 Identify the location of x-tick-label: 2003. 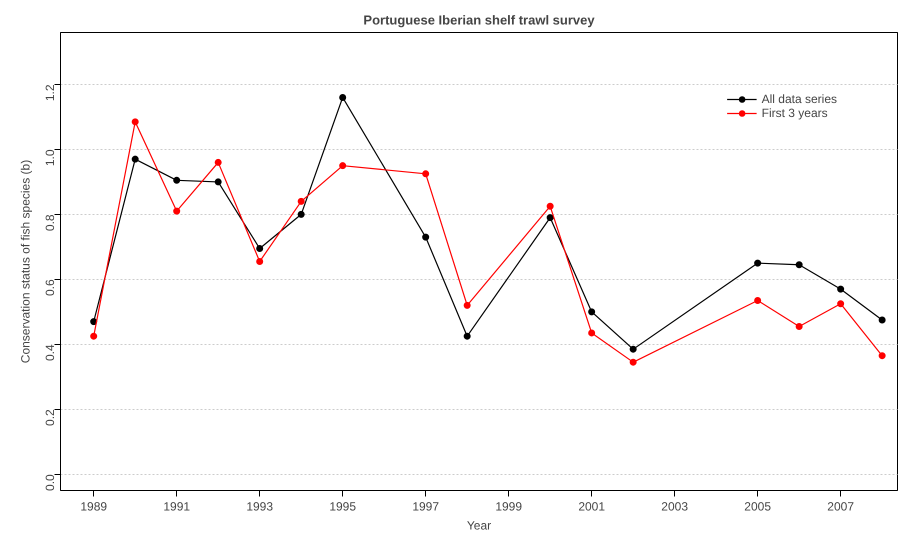
(674, 507).